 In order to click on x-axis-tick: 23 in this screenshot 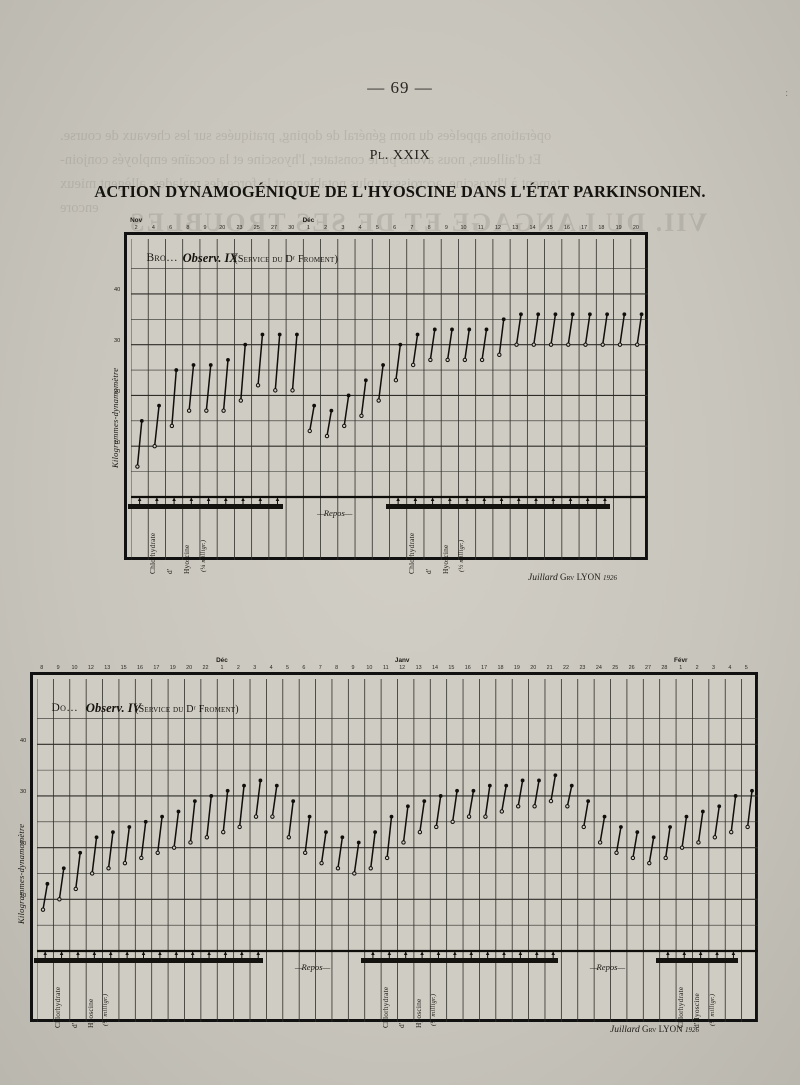, I will do `click(239, 228)`.